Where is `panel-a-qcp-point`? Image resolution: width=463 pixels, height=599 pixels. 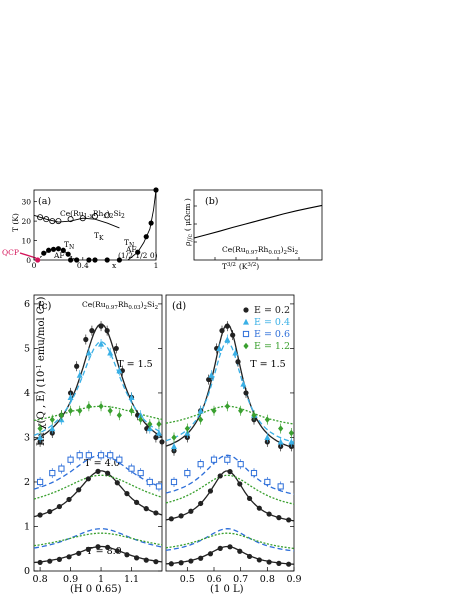
panel-a-qcp-point is located at coordinates (38, 260).